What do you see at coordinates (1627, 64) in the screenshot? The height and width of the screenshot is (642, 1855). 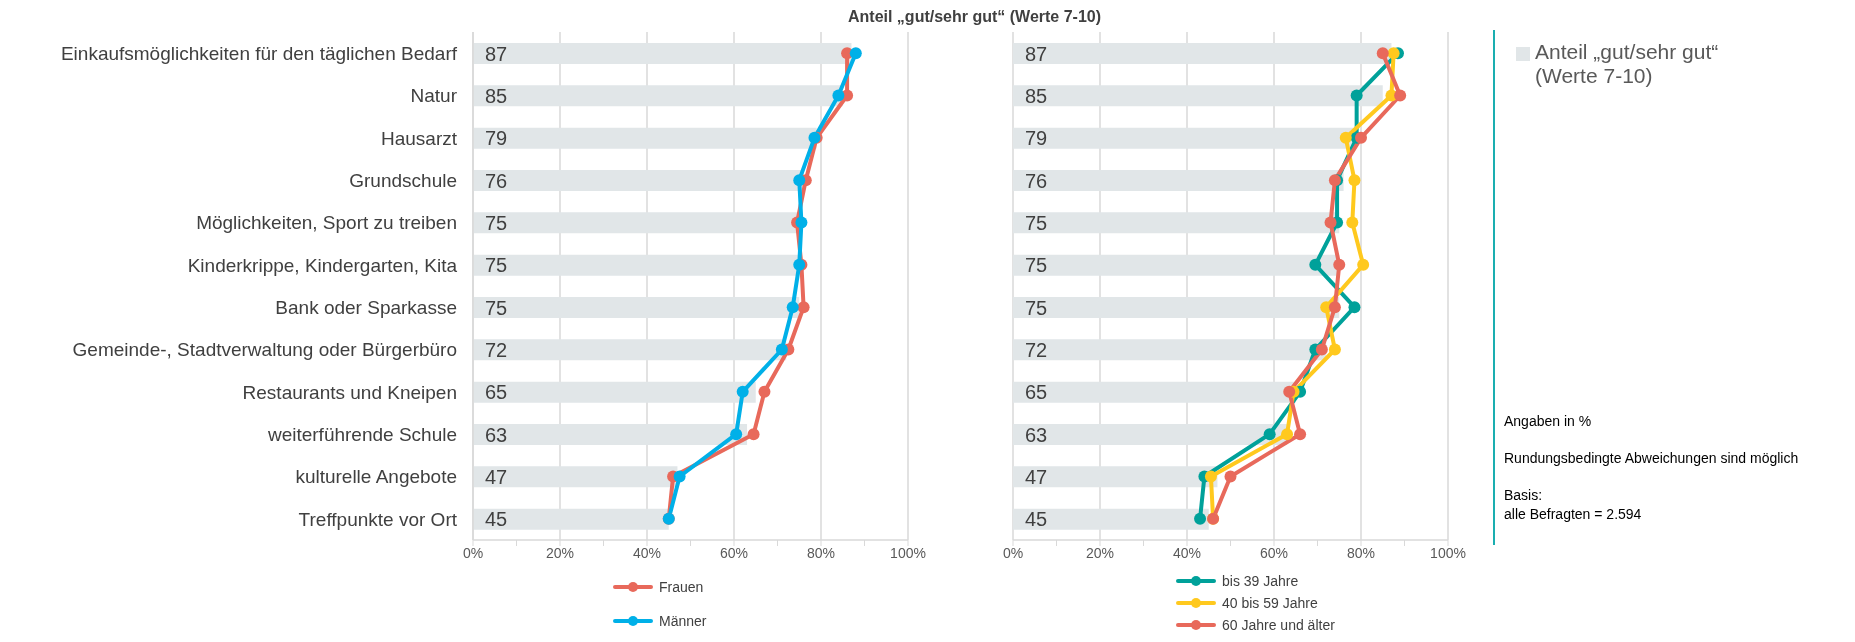 I see `legend-label: Anteil „gut/sehr gut“ (Werte 7-10)` at bounding box center [1627, 64].